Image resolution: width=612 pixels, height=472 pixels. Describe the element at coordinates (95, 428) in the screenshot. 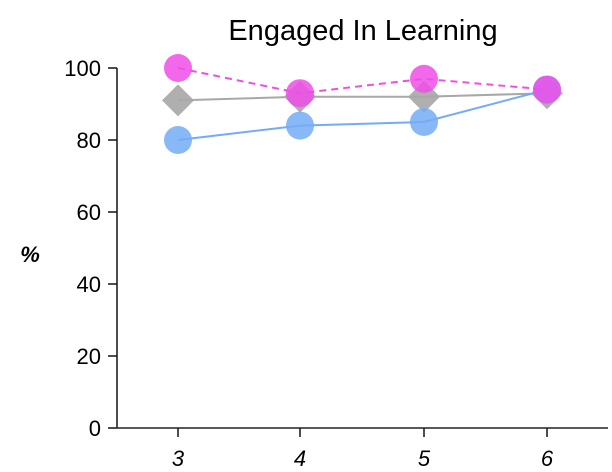

I see `y-tick-label: 0` at that location.